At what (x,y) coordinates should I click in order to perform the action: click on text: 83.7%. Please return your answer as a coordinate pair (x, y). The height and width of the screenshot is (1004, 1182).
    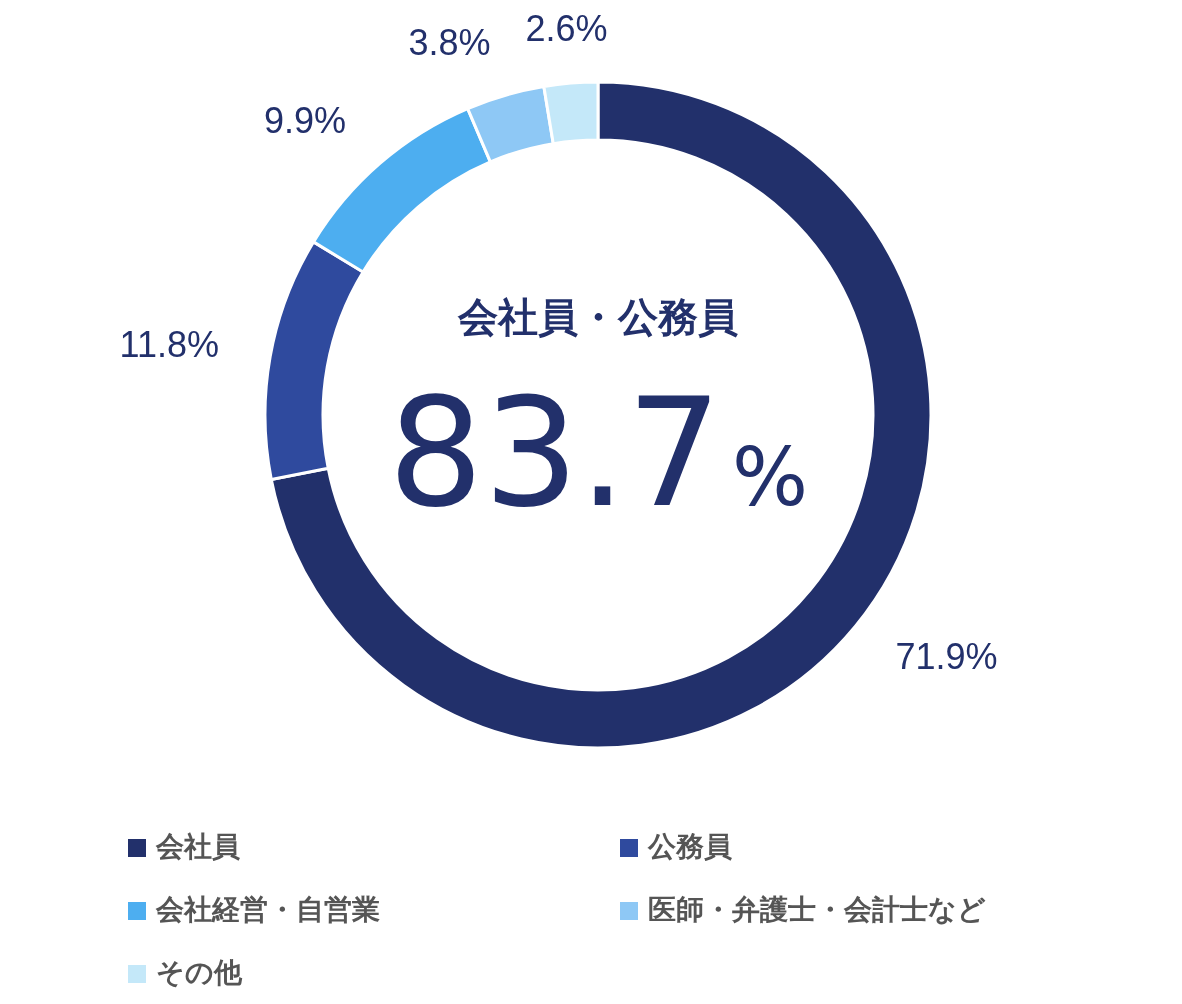
    Looking at the image, I should click on (598, 453).